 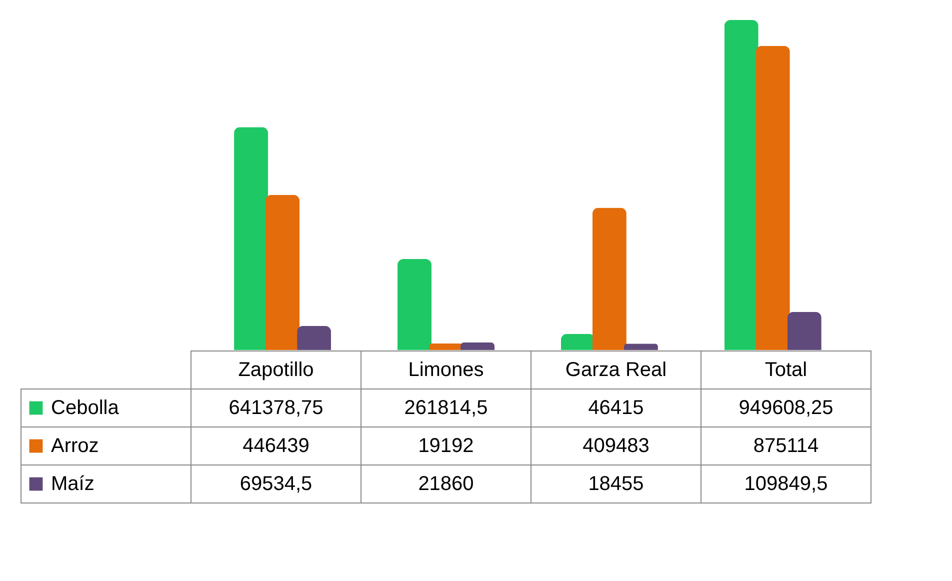 What do you see at coordinates (446, 370) in the screenshot?
I see `x-tick-label: Limones` at bounding box center [446, 370].